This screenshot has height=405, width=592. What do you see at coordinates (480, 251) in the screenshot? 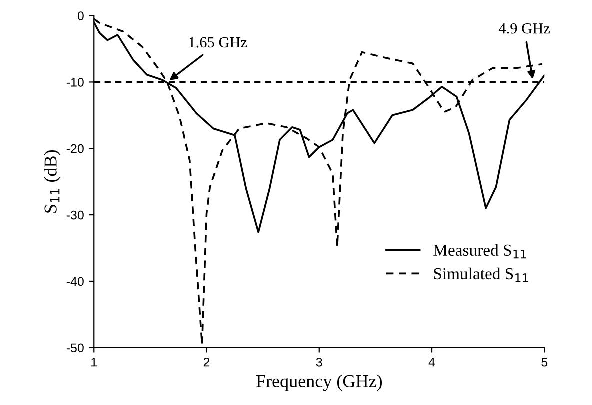
I see `legend-label: Measured S$_{11}$` at bounding box center [480, 251].